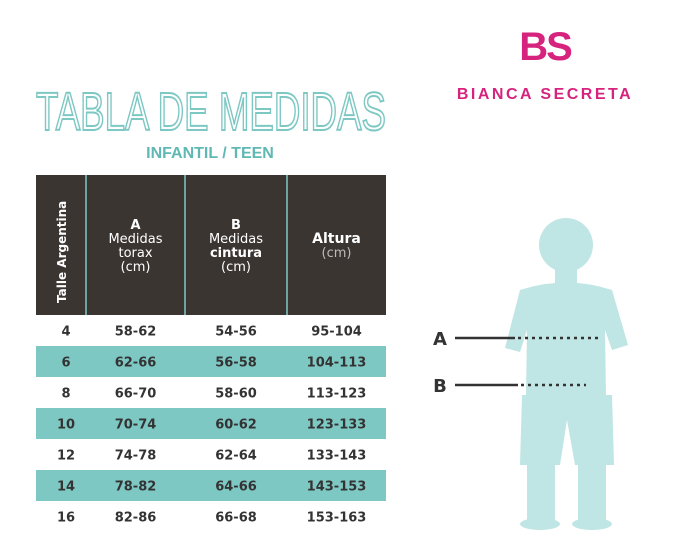 The image size is (689, 554). I want to click on table-cell: 104-113, so click(337, 363).